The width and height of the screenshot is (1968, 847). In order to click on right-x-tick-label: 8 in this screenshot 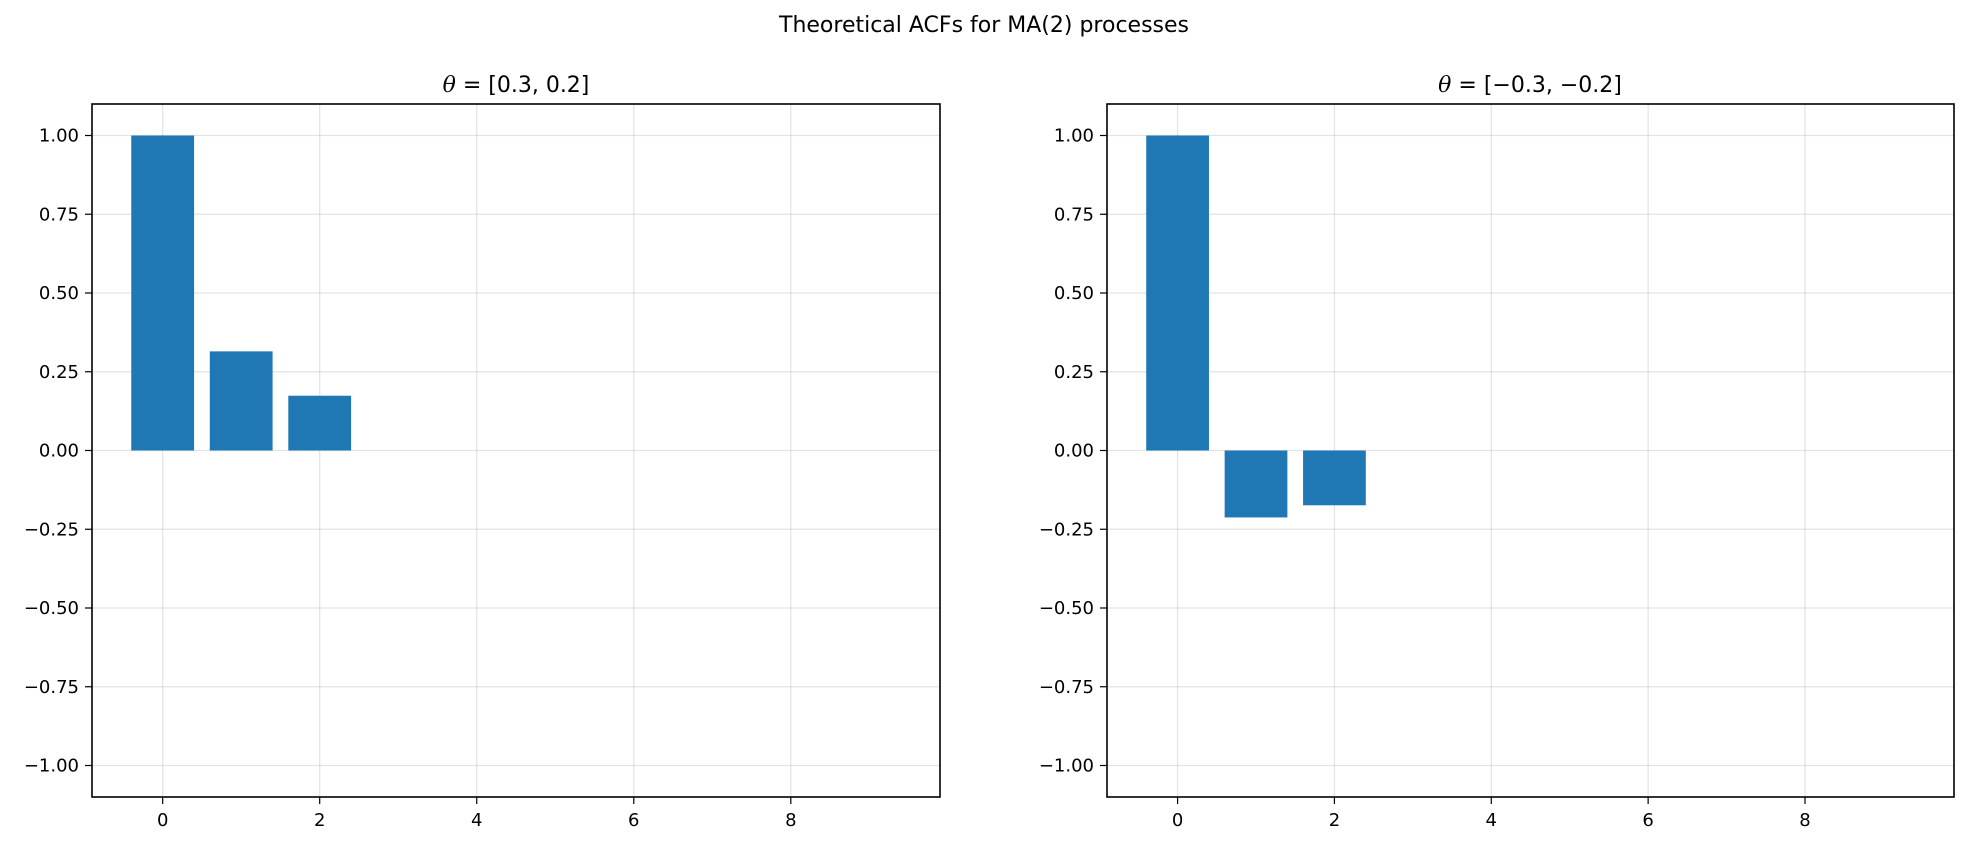, I will do `click(1804, 820)`.